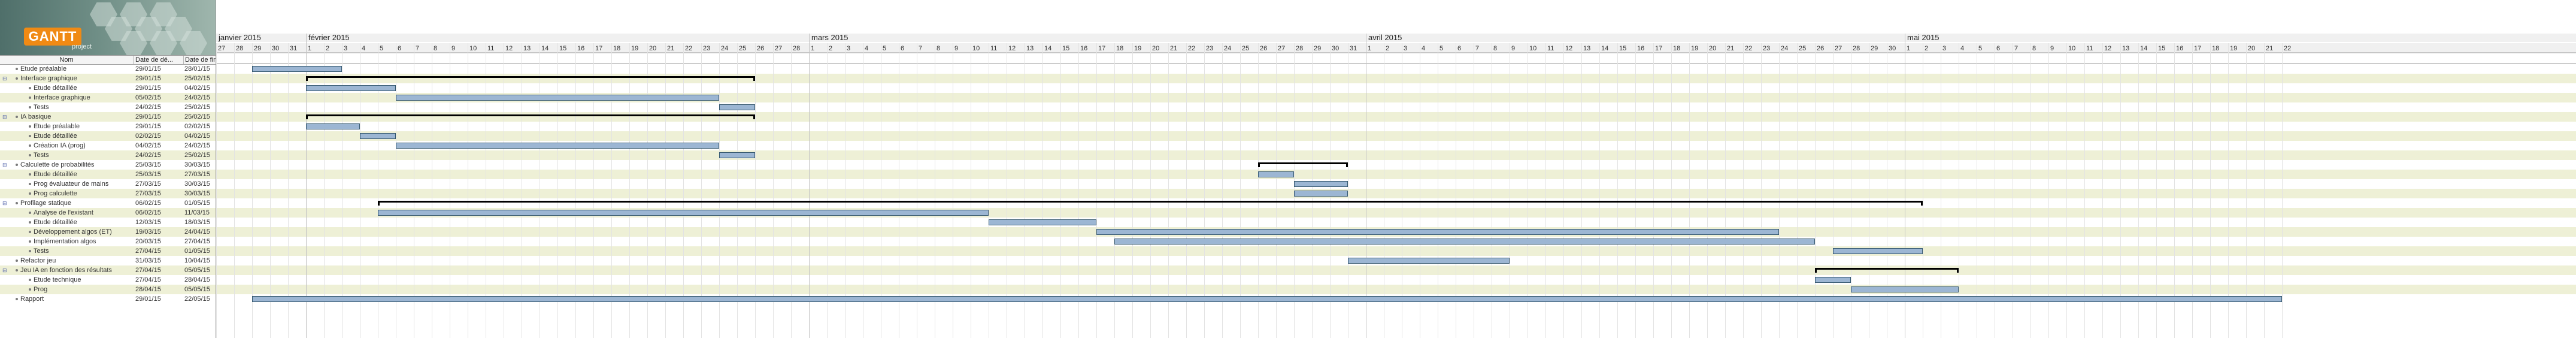  I want to click on task-name: Prog évaluateur de mains, so click(71, 184).